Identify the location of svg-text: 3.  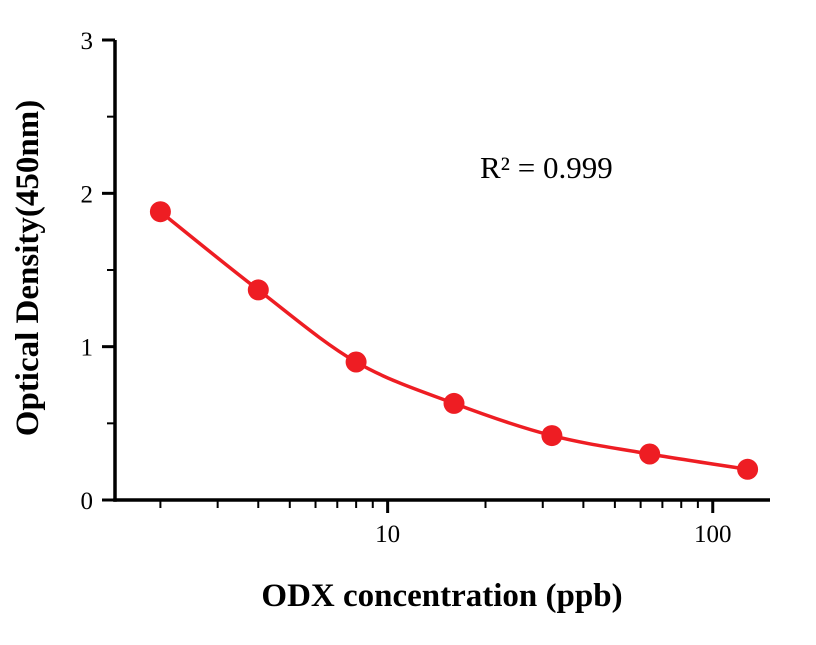
(87, 41).